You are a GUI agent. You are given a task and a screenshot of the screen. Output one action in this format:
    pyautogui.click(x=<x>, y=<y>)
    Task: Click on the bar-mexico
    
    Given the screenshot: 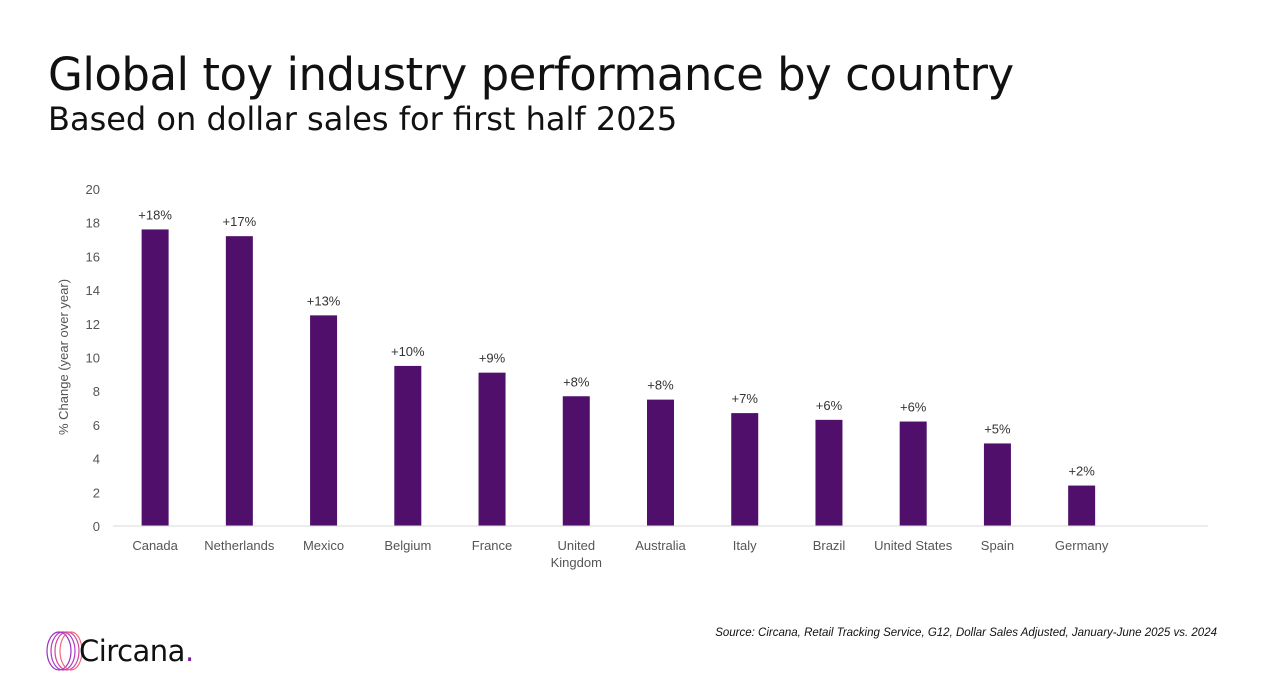 What is the action you would take?
    pyautogui.click(x=324, y=420)
    